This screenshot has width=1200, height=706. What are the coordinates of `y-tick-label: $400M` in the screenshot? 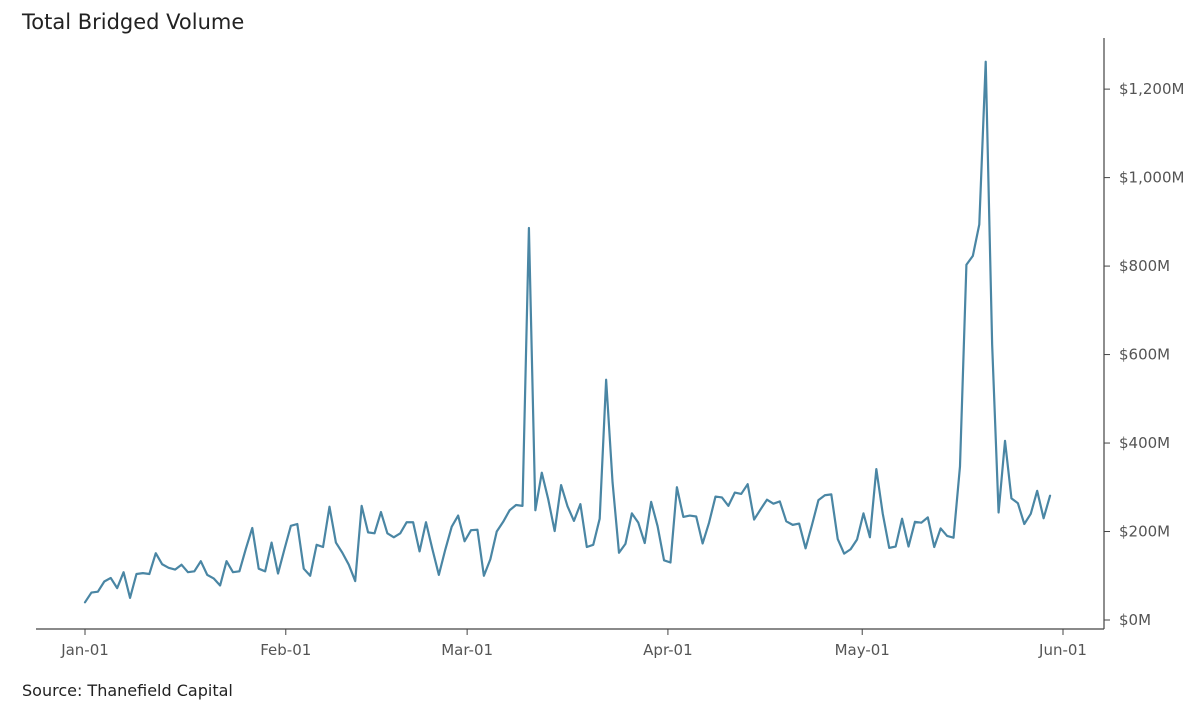 It's located at (1144, 443).